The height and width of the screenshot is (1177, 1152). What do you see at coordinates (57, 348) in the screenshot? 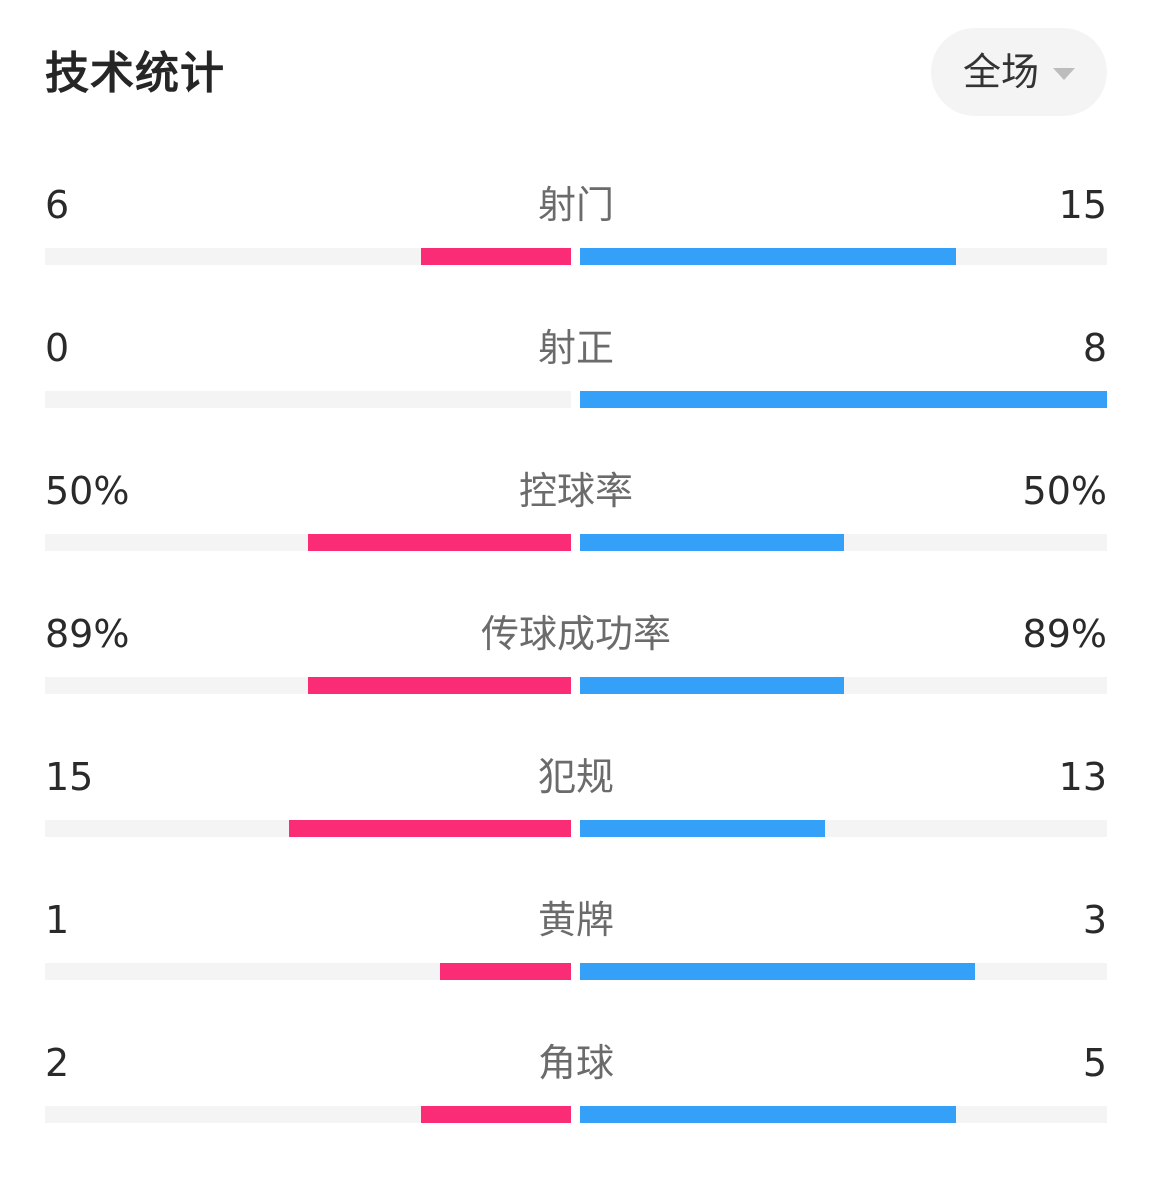
I see `home-value: 0` at bounding box center [57, 348].